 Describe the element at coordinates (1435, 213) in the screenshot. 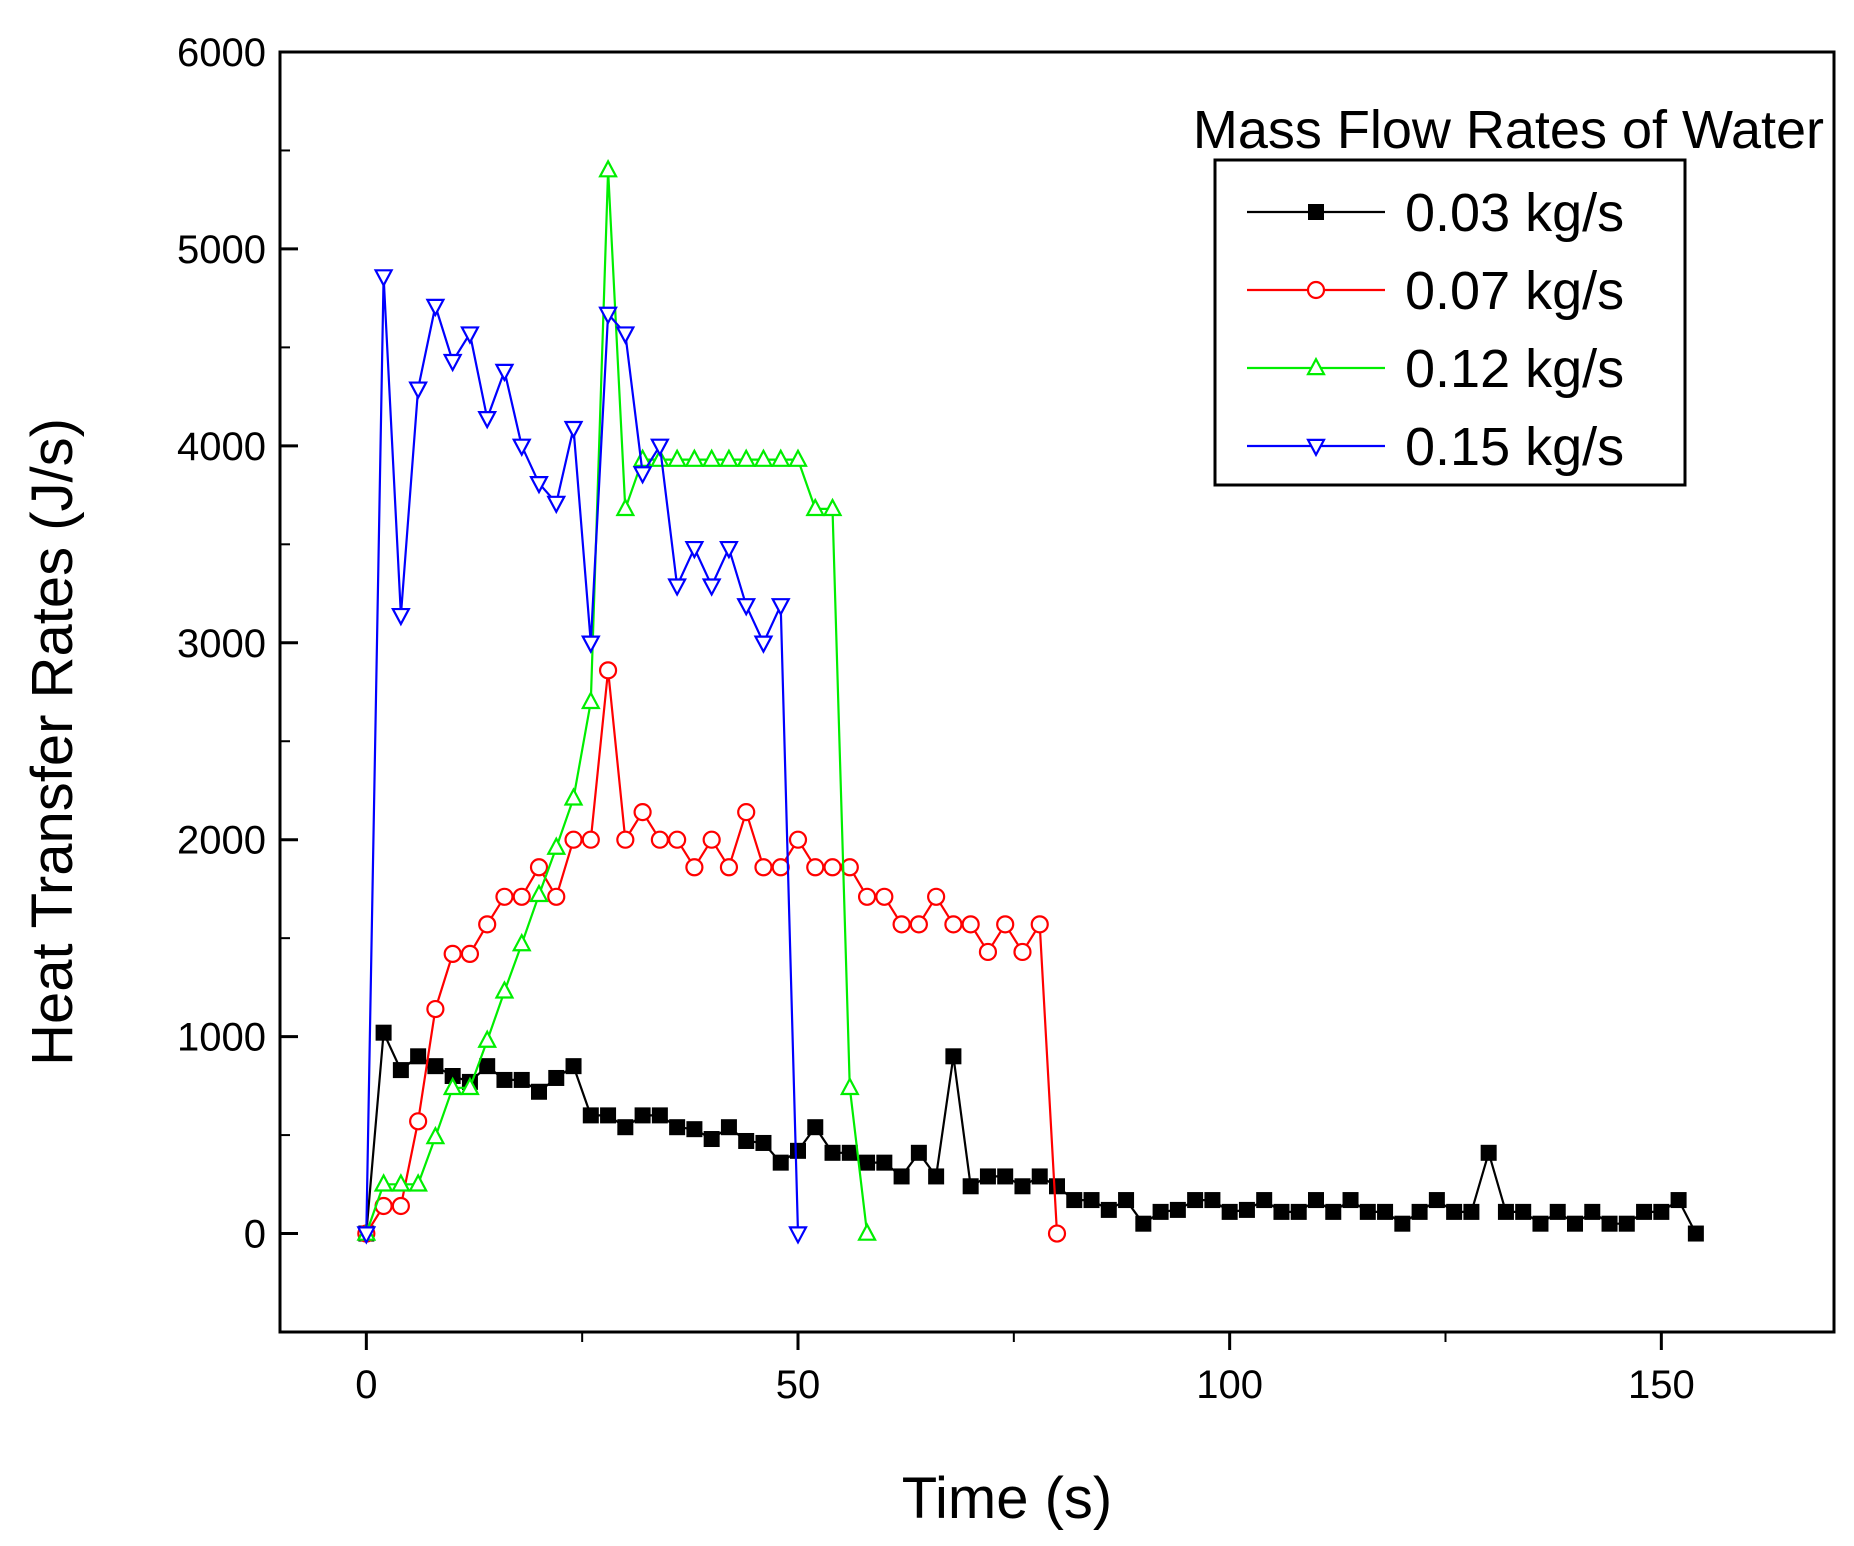

I see `legend-item: 0.03 kg/s` at that location.